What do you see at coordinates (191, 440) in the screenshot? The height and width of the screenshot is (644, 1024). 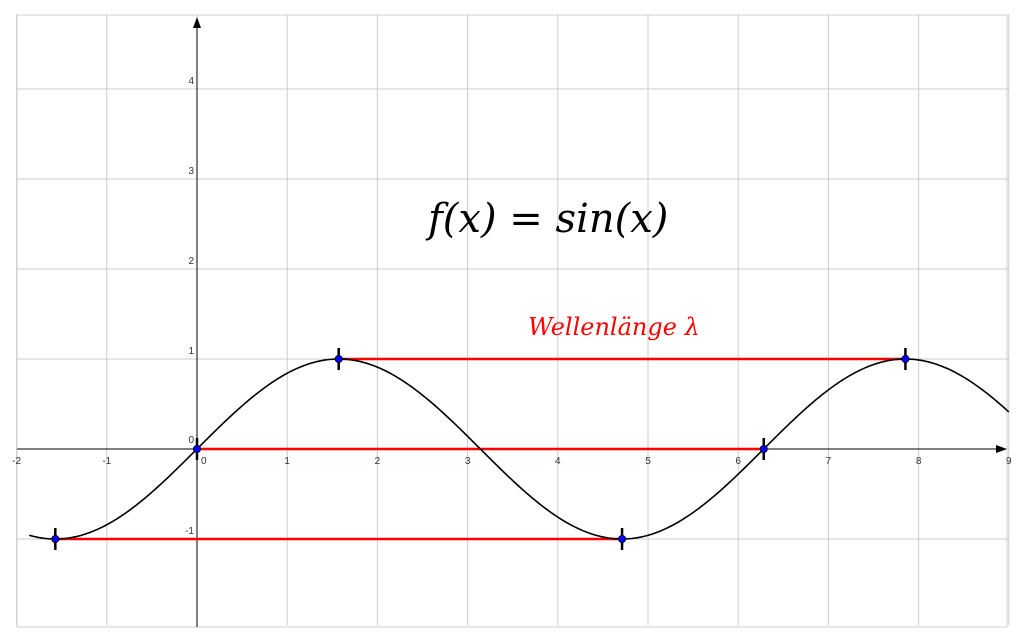 I see `y-tick-label: 0` at bounding box center [191, 440].